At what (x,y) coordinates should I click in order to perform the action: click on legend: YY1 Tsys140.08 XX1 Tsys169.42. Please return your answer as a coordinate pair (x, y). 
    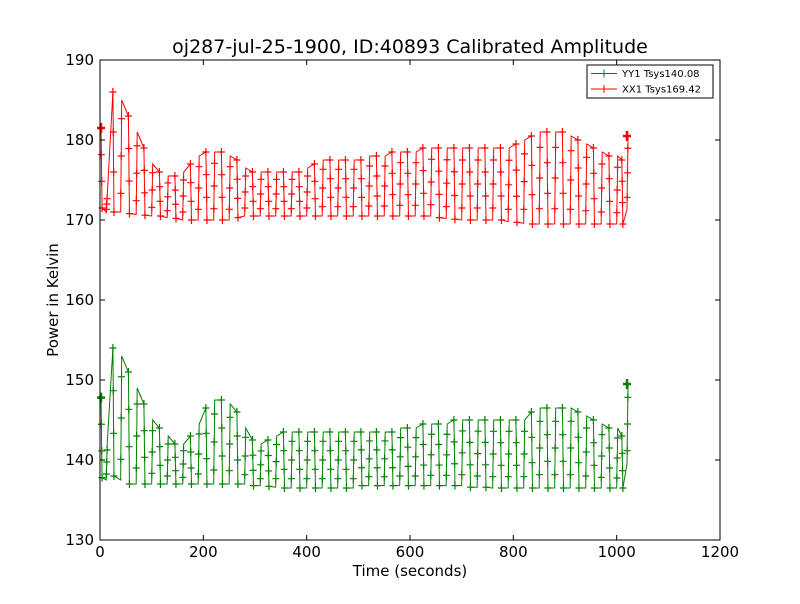
    Looking at the image, I should click on (650, 81).